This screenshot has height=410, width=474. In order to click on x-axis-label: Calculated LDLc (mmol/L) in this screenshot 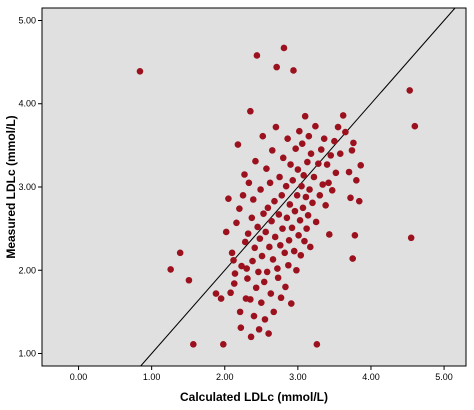, I will do `click(254, 397)`.